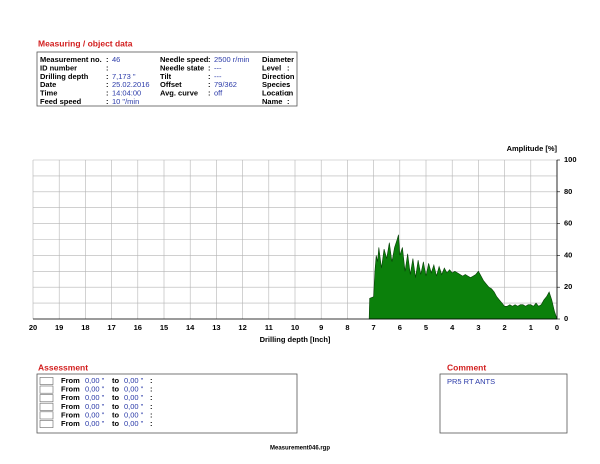 The width and height of the screenshot is (600, 464). Describe the element at coordinates (71, 59) in the screenshot. I see `field-label: Measurement no.` at that location.